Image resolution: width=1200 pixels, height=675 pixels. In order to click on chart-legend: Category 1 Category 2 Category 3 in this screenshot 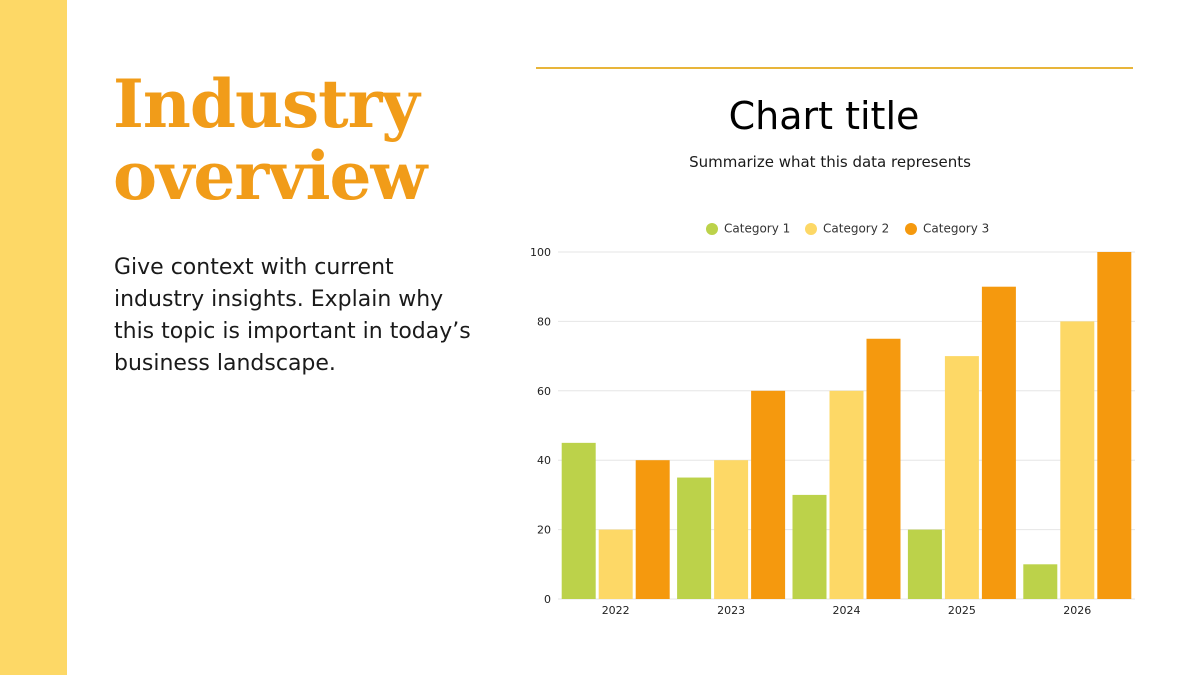, I will do `click(847, 229)`.